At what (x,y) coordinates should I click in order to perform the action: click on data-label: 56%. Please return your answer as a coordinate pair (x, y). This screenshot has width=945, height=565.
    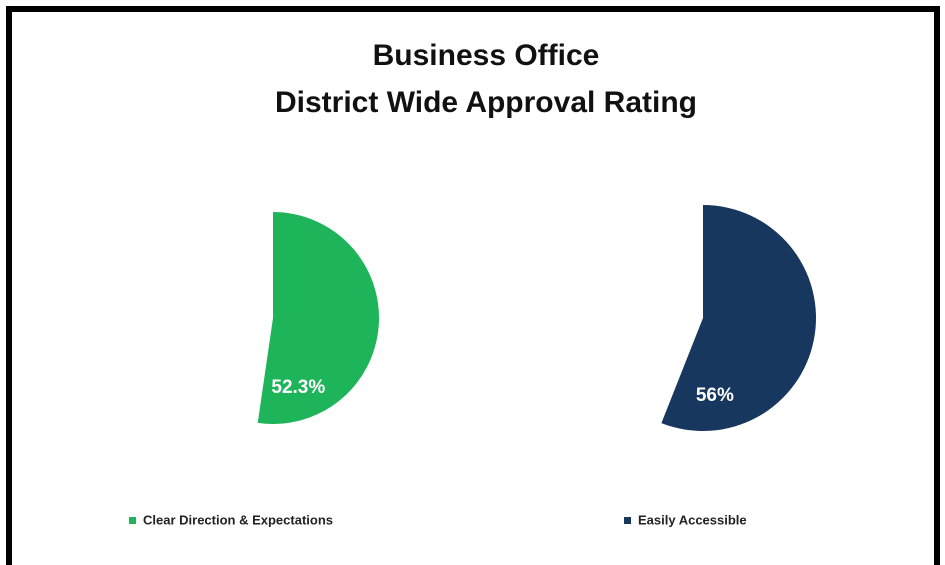
    Looking at the image, I should click on (715, 395).